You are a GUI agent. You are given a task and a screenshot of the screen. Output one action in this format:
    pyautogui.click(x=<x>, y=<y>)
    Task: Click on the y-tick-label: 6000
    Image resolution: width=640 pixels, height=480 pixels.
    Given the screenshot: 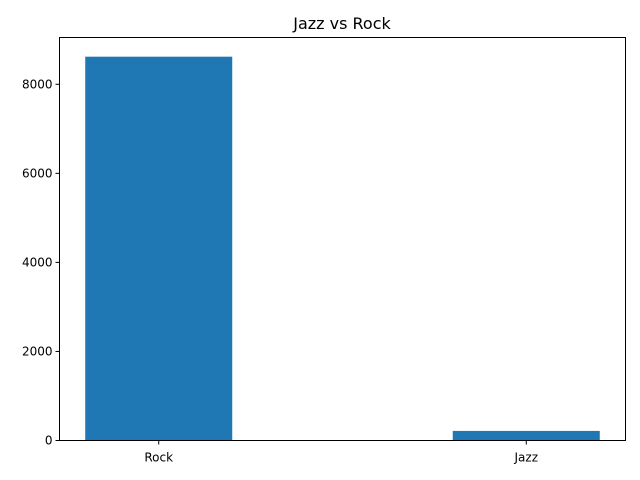 What is the action you would take?
    pyautogui.click(x=37, y=173)
    